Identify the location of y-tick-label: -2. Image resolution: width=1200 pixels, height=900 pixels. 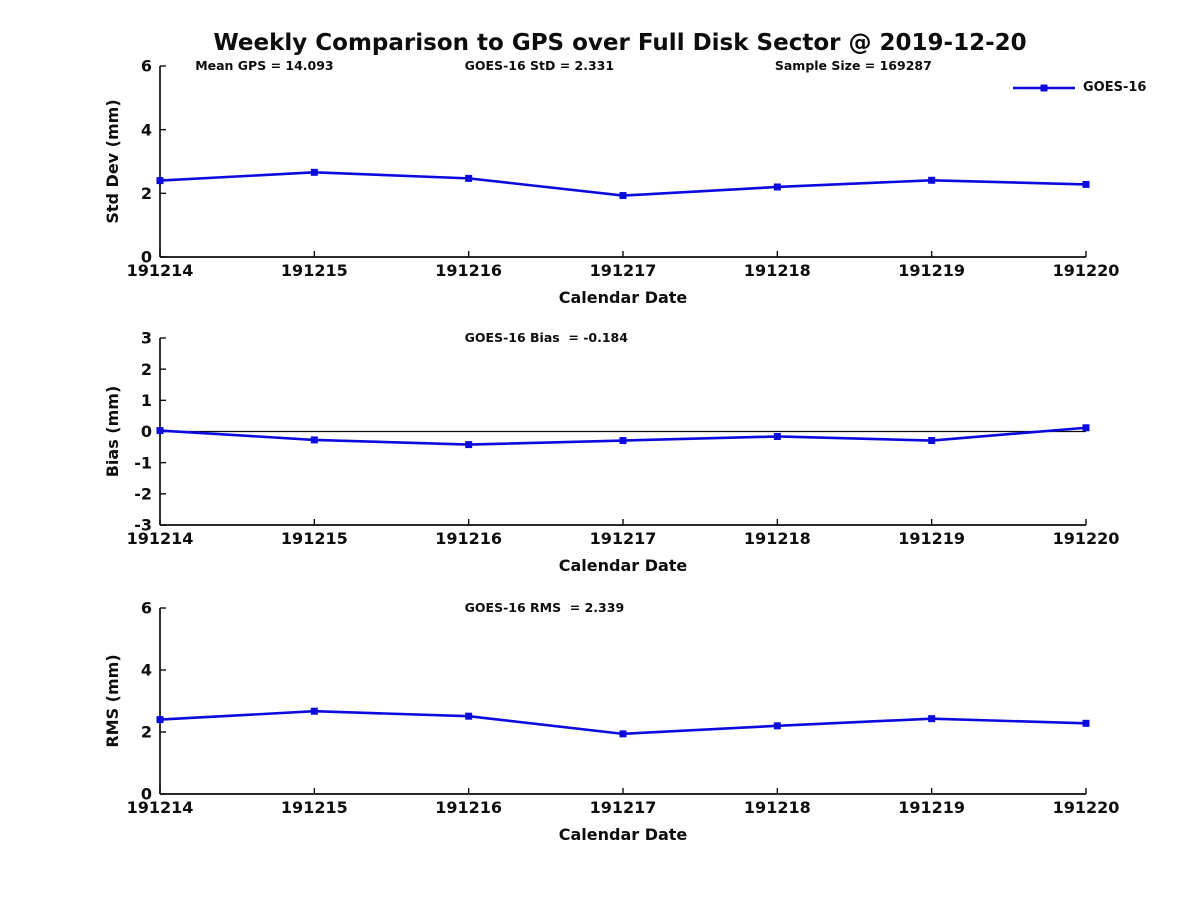
(143, 493).